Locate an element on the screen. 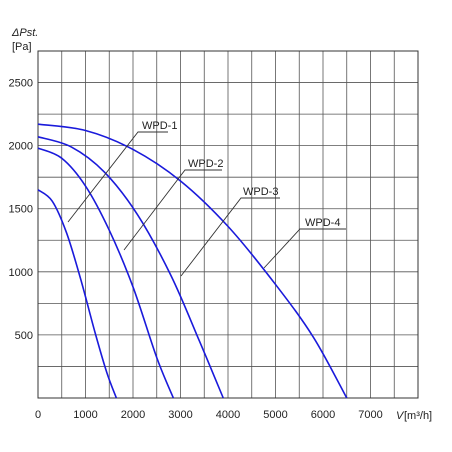 Image resolution: width=452 pixels, height=452 pixels. series-label-wpd-2: WPD-2 is located at coordinates (205, 164).